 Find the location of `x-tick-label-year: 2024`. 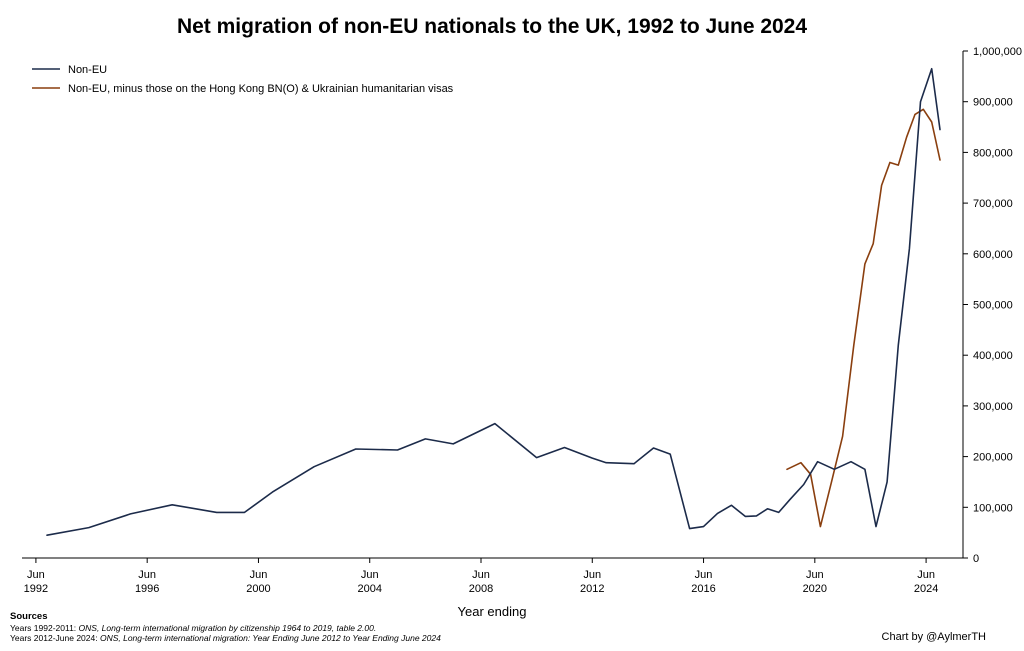

x-tick-label-year: 2024 is located at coordinates (926, 589).